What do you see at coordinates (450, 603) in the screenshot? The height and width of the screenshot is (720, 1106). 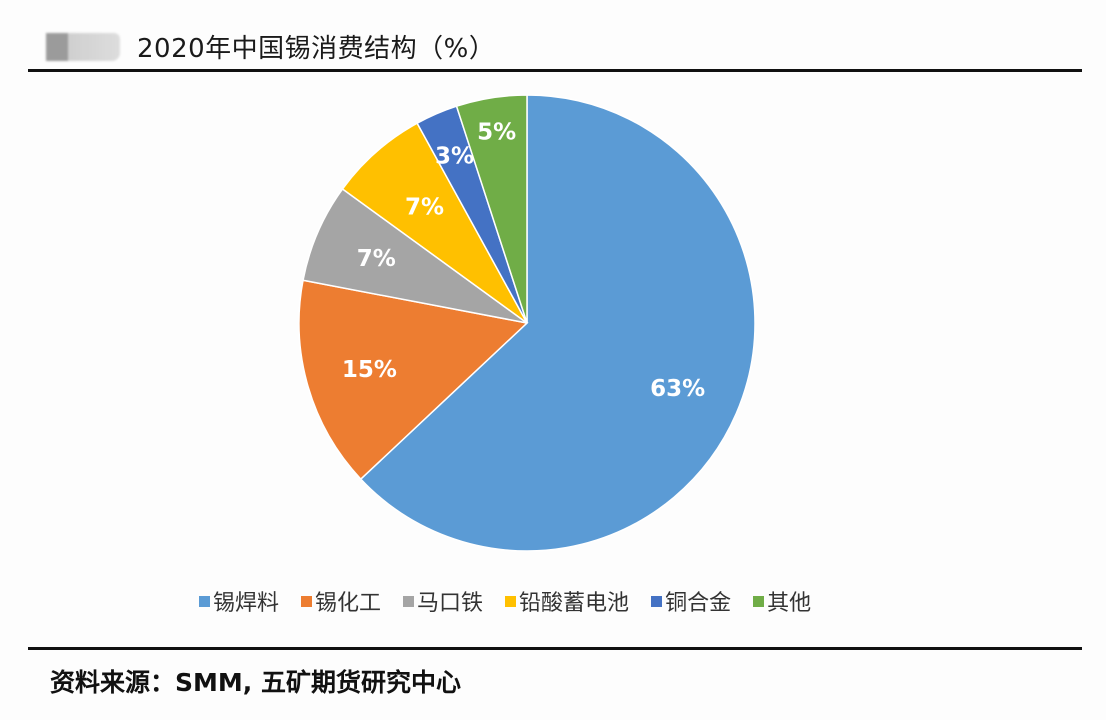 I see `legend-label: 马口铁` at bounding box center [450, 603].